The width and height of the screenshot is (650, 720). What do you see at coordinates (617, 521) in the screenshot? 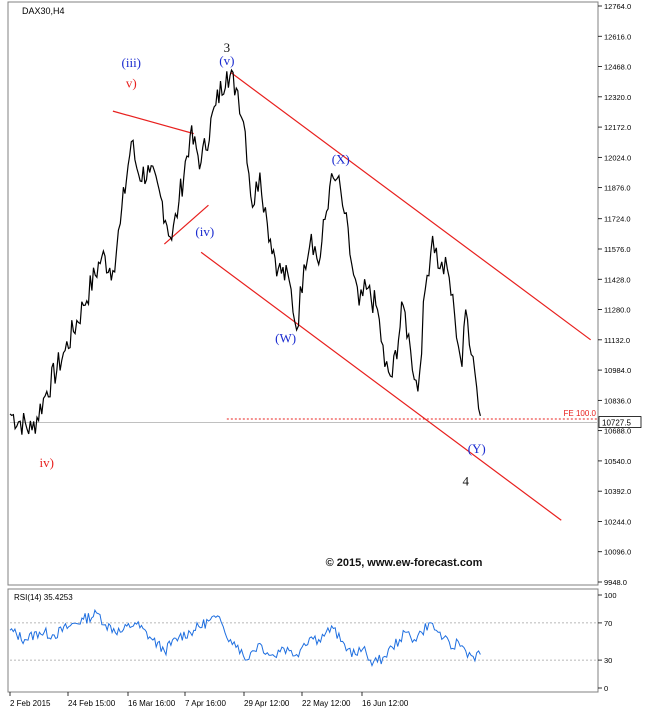
I see `price-y-tick-label: 10244.0` at bounding box center [617, 521].